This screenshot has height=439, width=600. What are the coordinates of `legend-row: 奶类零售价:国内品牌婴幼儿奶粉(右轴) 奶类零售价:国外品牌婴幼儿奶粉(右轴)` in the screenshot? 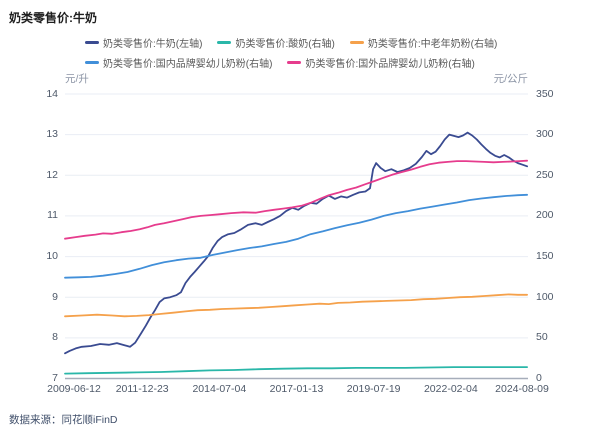 It's located at (291, 62).